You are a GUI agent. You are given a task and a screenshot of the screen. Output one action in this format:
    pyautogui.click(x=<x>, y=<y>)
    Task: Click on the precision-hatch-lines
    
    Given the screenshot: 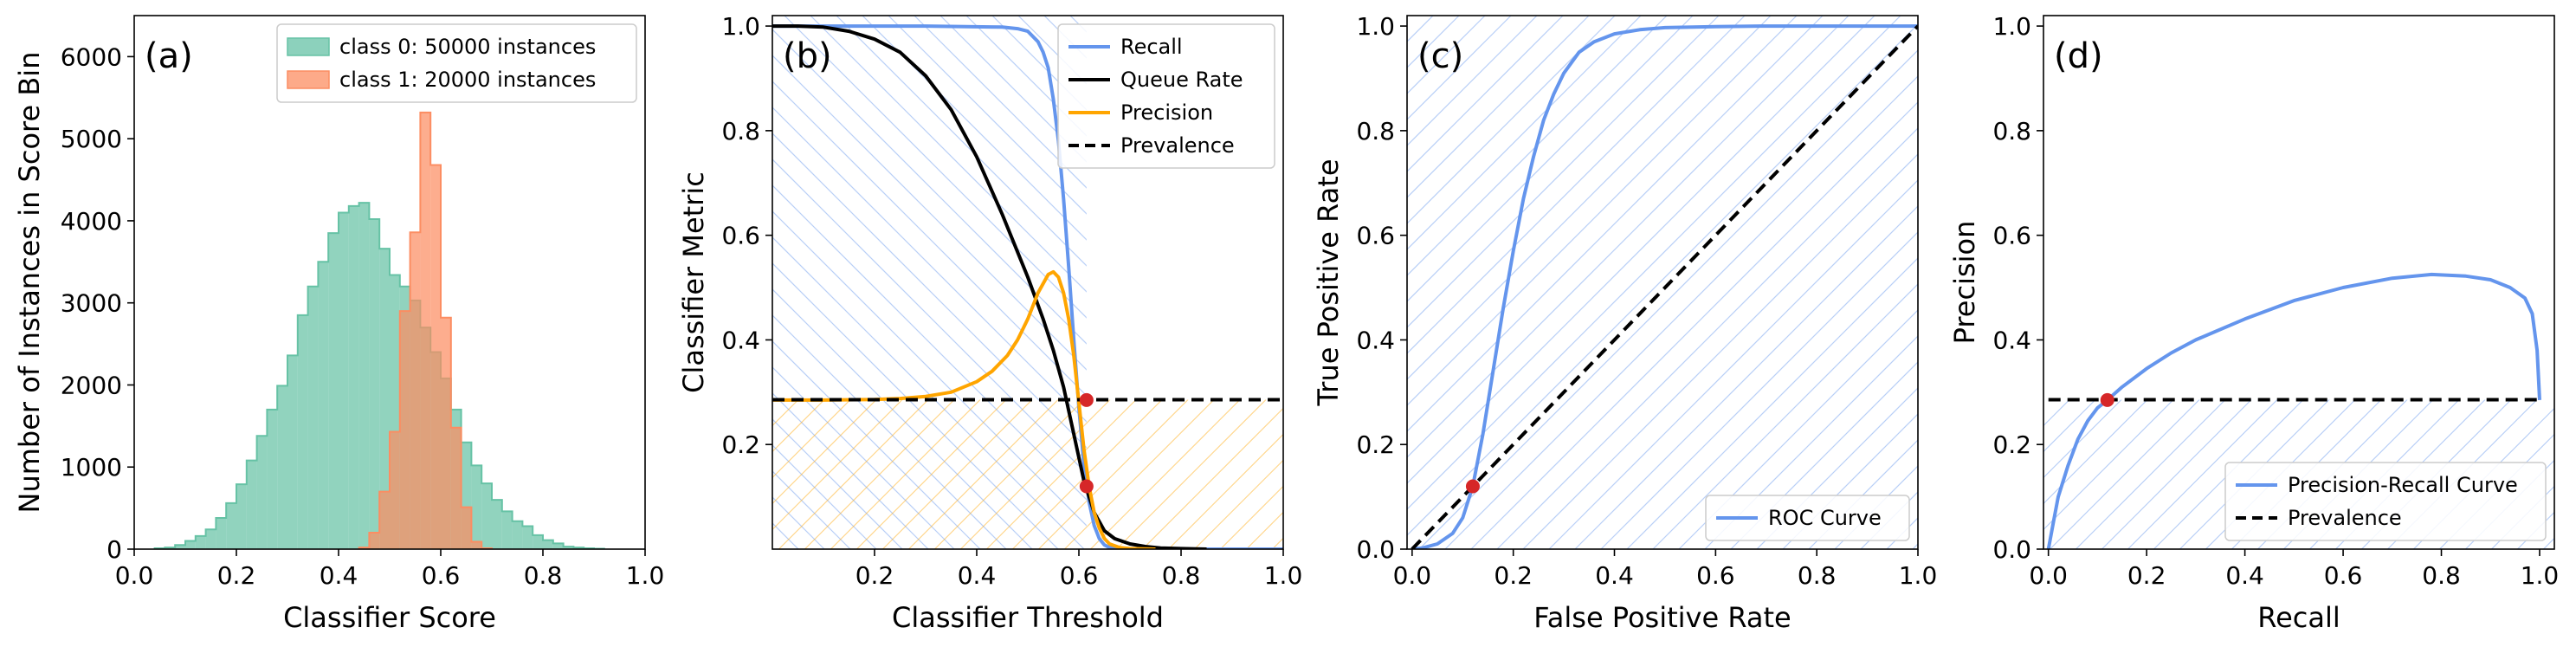 What is the action you would take?
    pyautogui.click(x=1162, y=474)
    